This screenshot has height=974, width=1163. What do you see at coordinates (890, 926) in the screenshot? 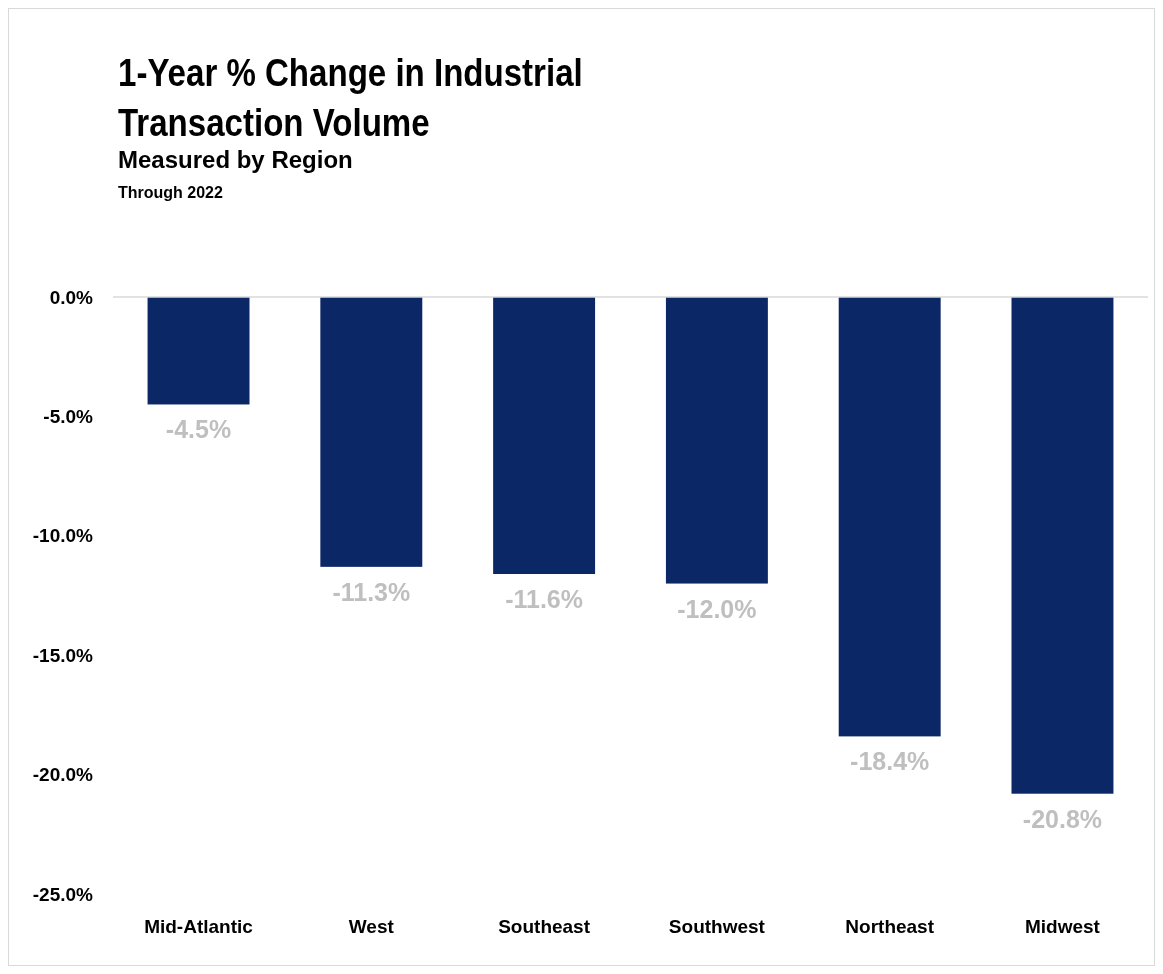
I see `x-tick-label: Northeast` at bounding box center [890, 926].